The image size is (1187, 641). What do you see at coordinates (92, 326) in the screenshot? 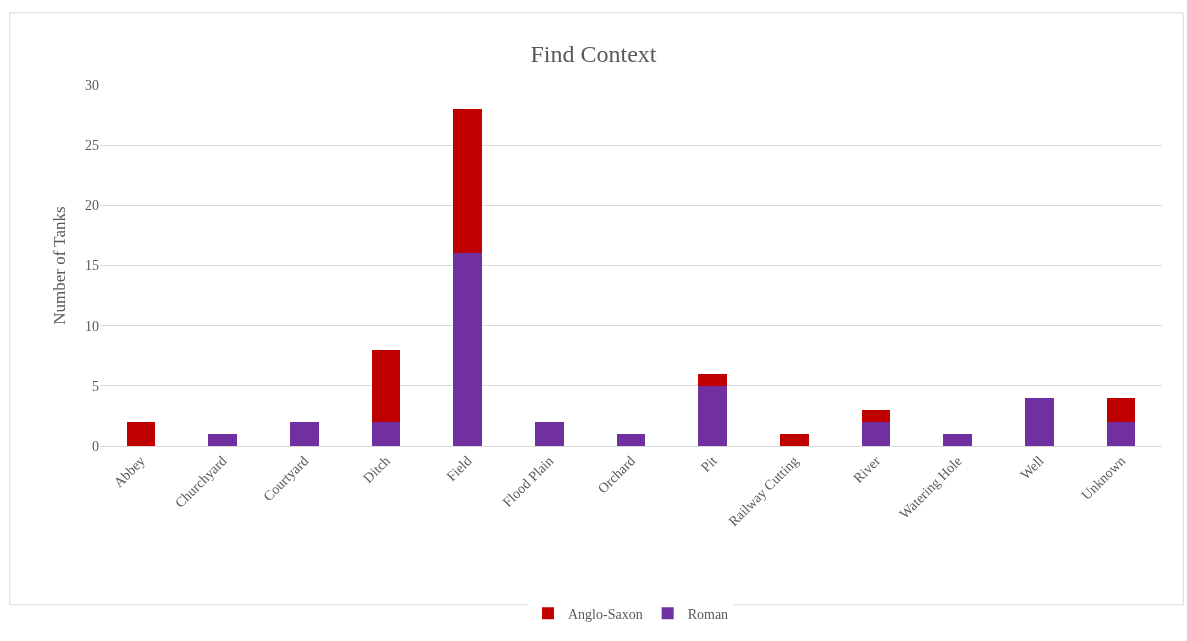
I see `y-tick-label: 10` at bounding box center [92, 326].